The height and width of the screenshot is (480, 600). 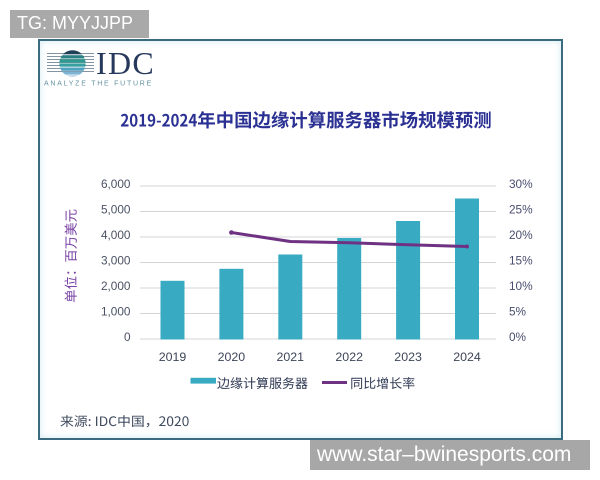 I want to click on svg-text: 4,000, so click(x=116, y=235).